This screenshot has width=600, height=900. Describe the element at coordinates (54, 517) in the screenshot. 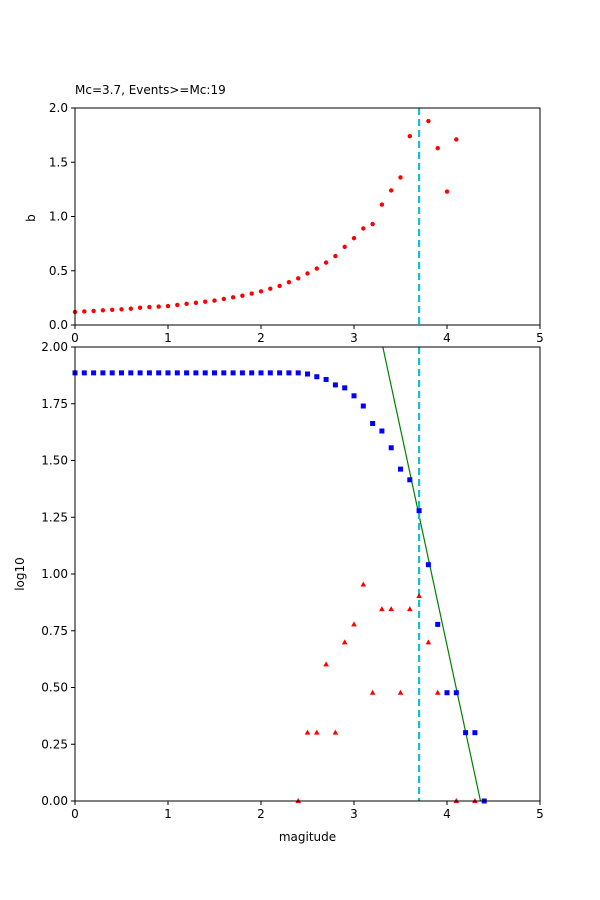

I see `y-tick-label: 1.25` at that location.